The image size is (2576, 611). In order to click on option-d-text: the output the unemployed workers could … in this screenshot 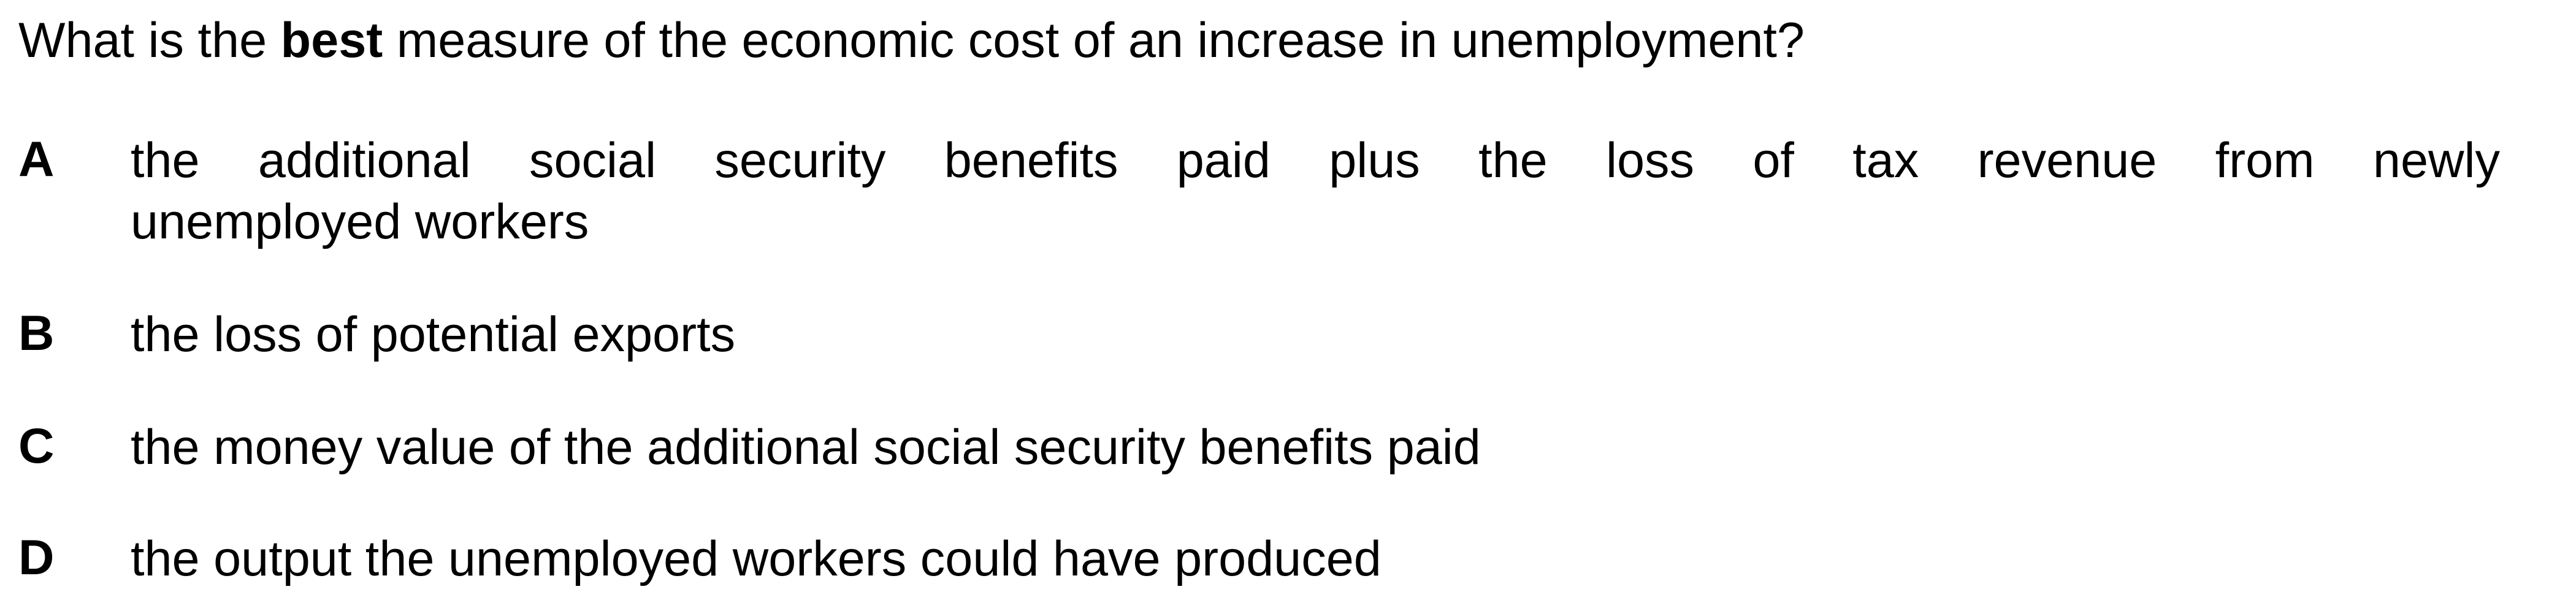, I will do `click(756, 558)`.